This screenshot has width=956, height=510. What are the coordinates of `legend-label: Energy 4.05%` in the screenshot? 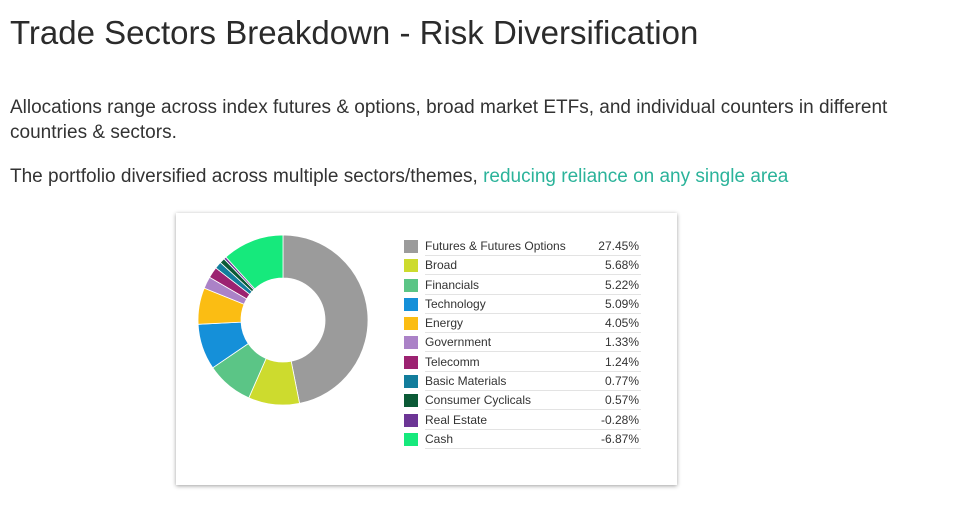 It's located at (533, 324).